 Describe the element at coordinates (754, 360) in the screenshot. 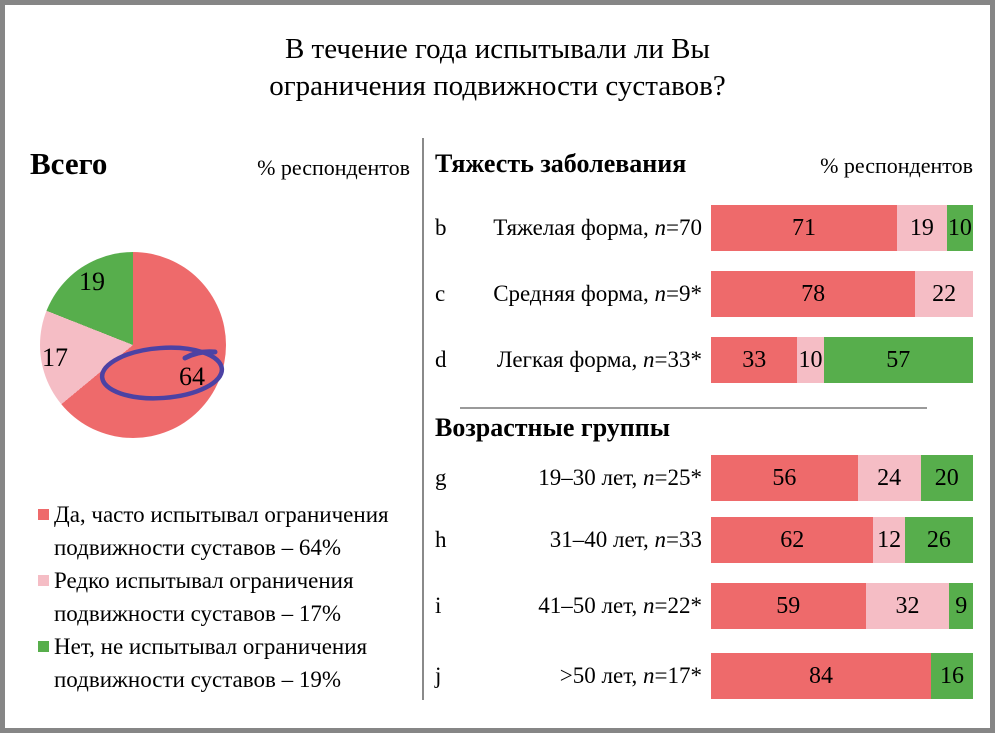

I see `bar-segment-red: 33` at that location.